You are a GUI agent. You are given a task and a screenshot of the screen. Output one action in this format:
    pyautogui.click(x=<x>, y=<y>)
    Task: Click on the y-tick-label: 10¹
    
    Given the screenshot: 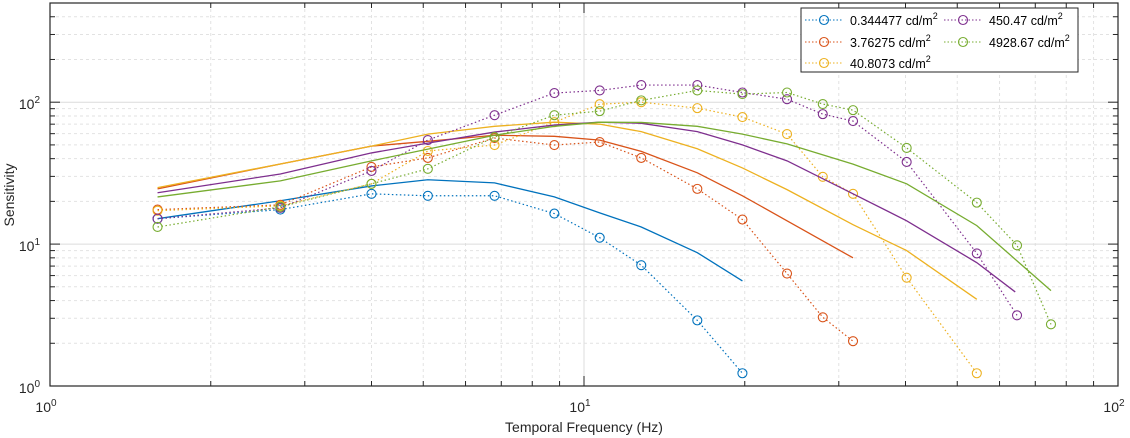 What is the action you would take?
    pyautogui.click(x=30, y=245)
    